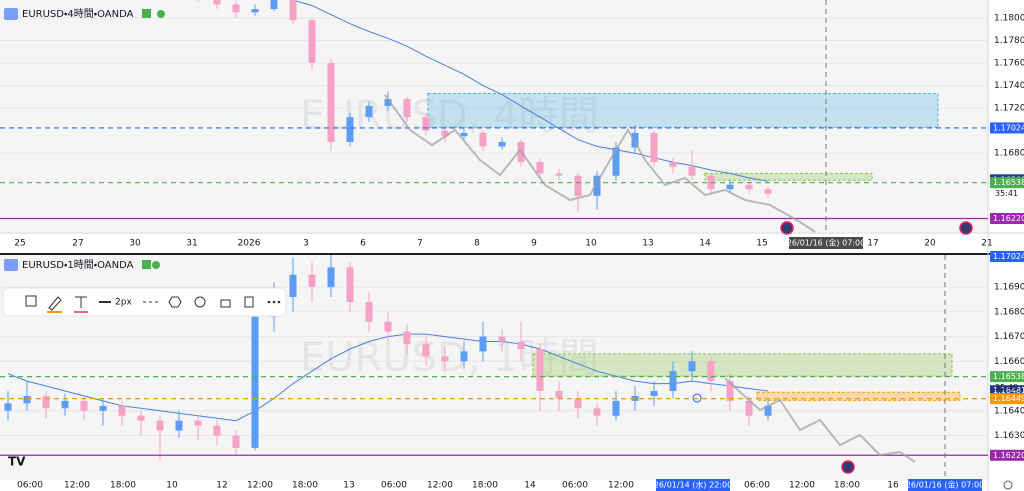 This screenshot has width=1024, height=491. Describe the element at coordinates (1009, 64) in the screenshot. I see `y-tick-label: 1.17600` at that location.